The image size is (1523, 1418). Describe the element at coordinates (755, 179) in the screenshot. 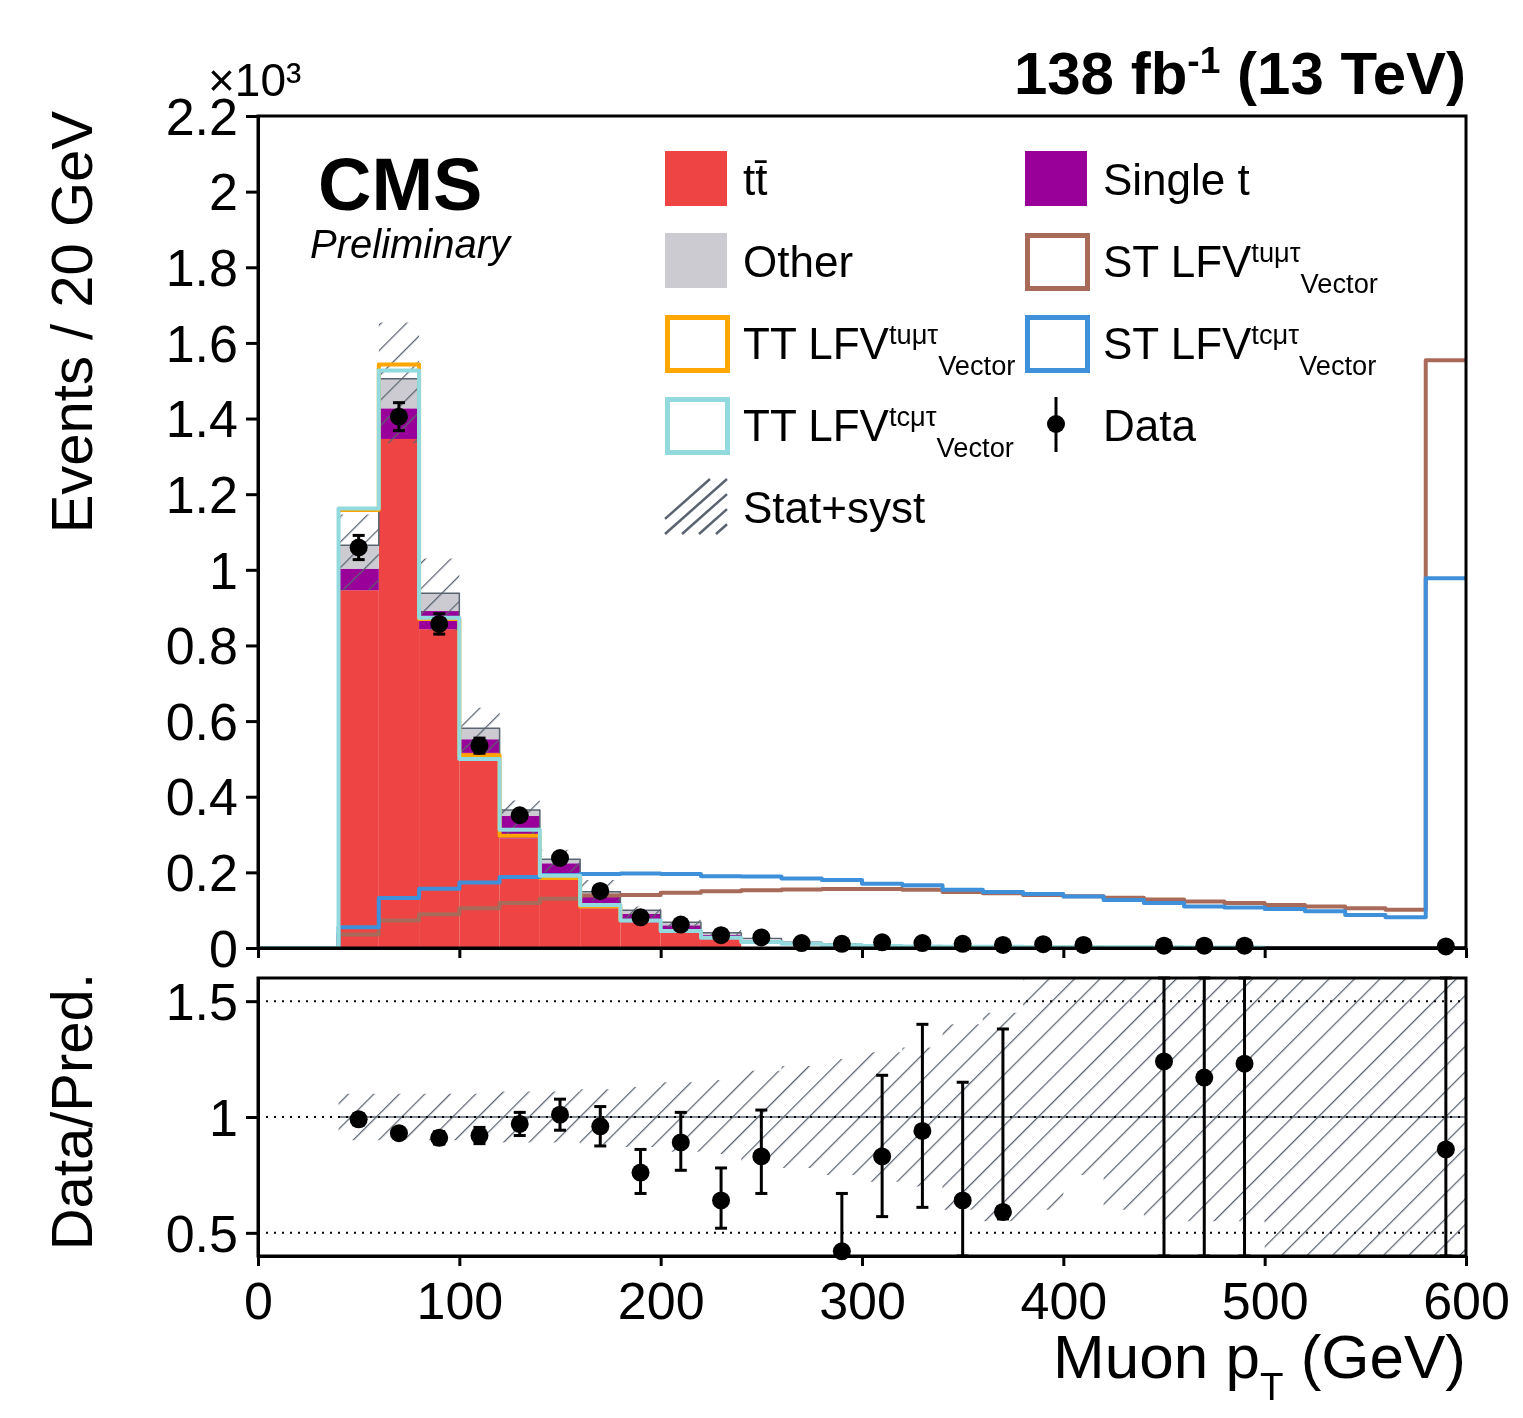

I see `legend-label: tt̄` at that location.